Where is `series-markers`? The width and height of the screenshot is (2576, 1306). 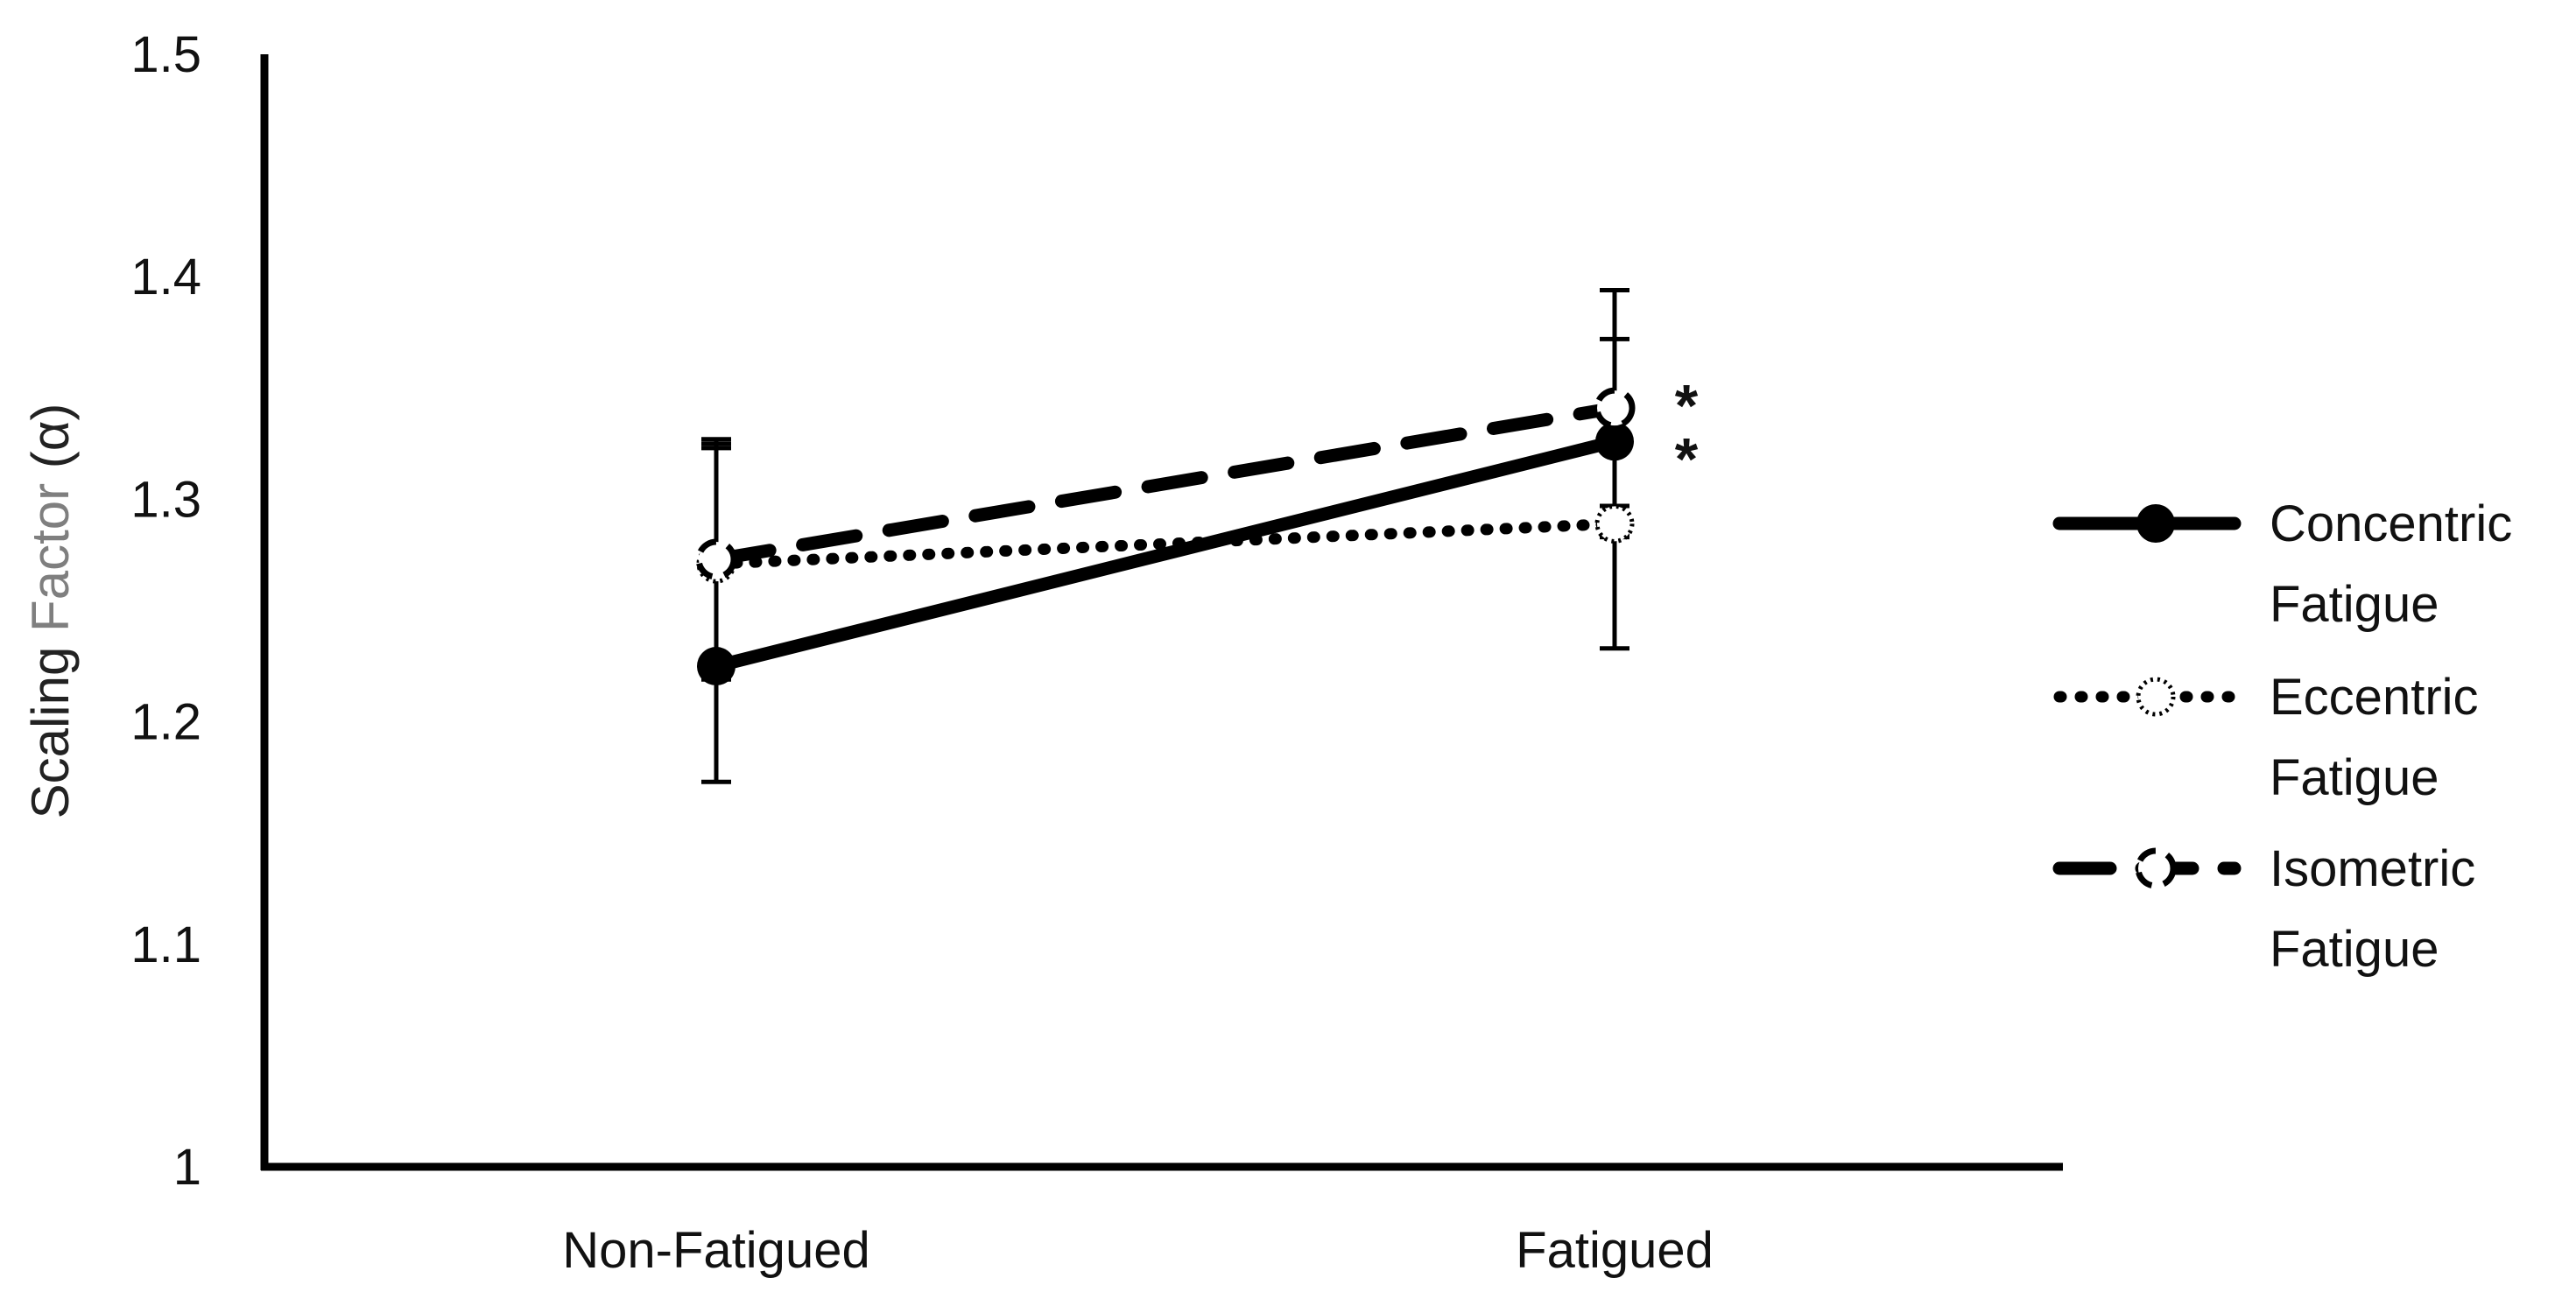 series-markers is located at coordinates (1165, 536).